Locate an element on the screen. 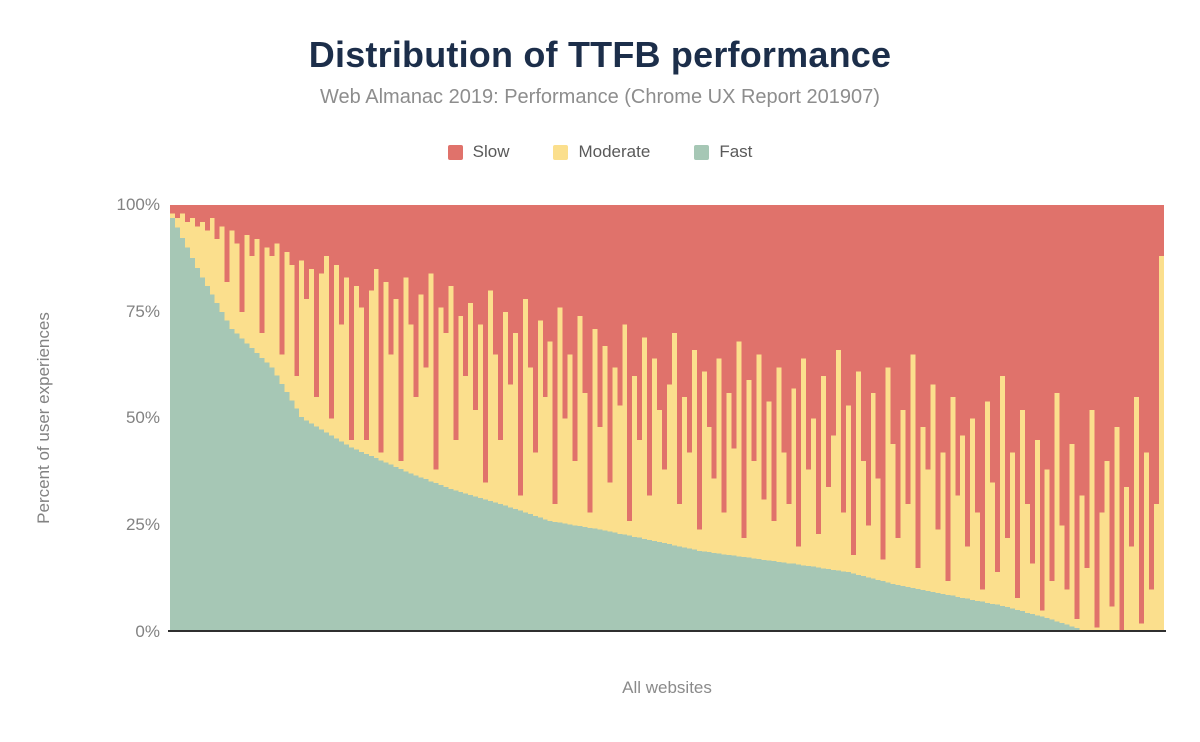 The height and width of the screenshot is (742, 1200). legend-swatch-fast is located at coordinates (702, 152).